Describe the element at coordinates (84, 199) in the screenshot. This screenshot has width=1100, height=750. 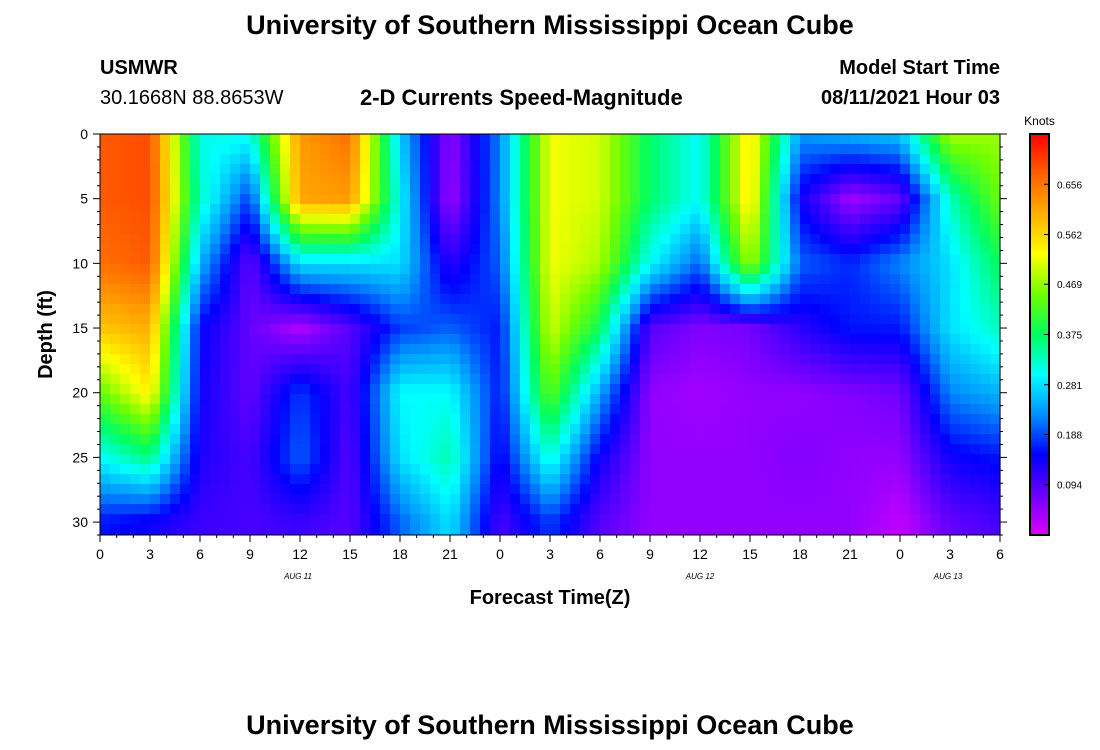
I see `y-tick-label: 5` at that location.